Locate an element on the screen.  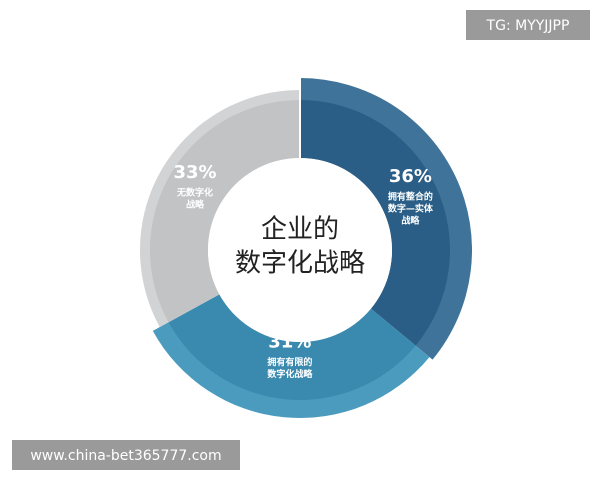
value-label: 31% is located at coordinates (289, 342).